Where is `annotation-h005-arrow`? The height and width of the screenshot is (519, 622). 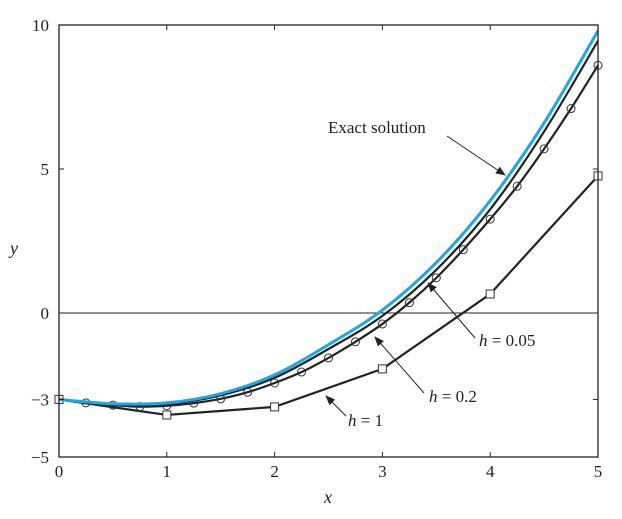
annotation-h005-arrow is located at coordinates (451, 310).